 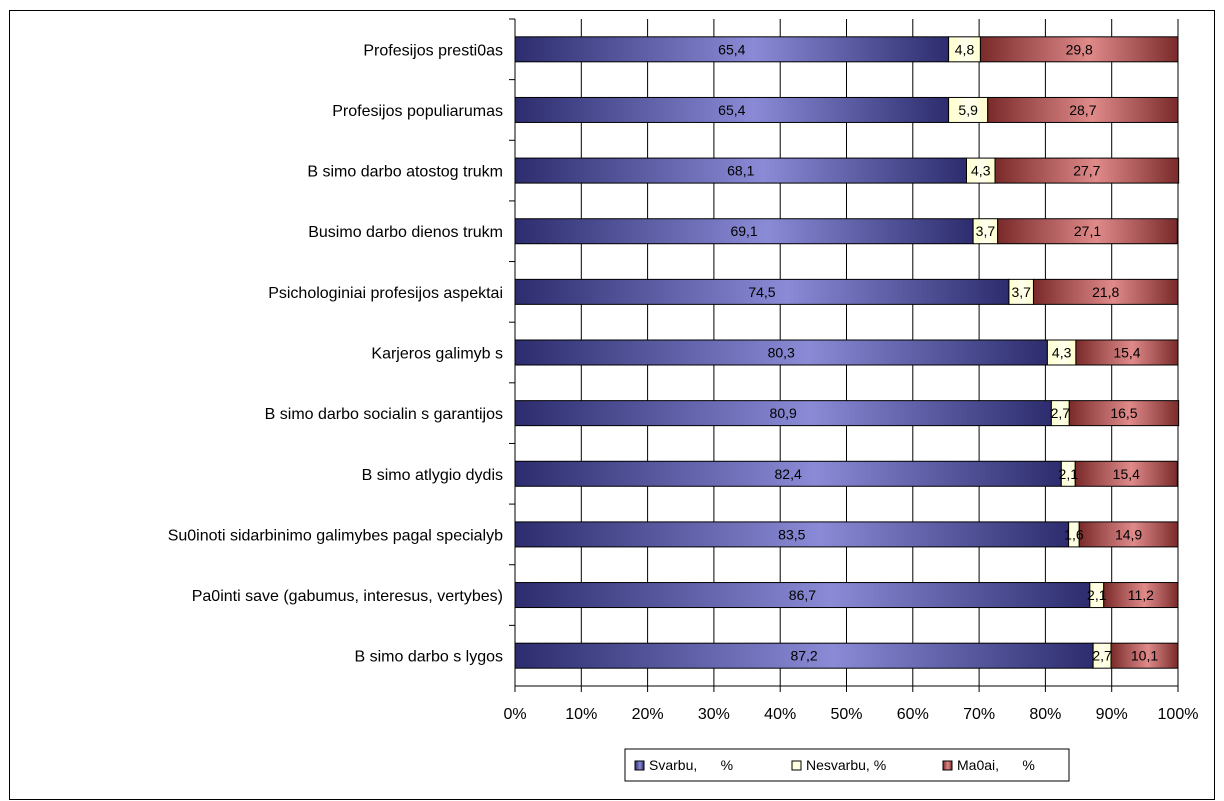 I want to click on data-label: 14,9, so click(x=1128, y=534).